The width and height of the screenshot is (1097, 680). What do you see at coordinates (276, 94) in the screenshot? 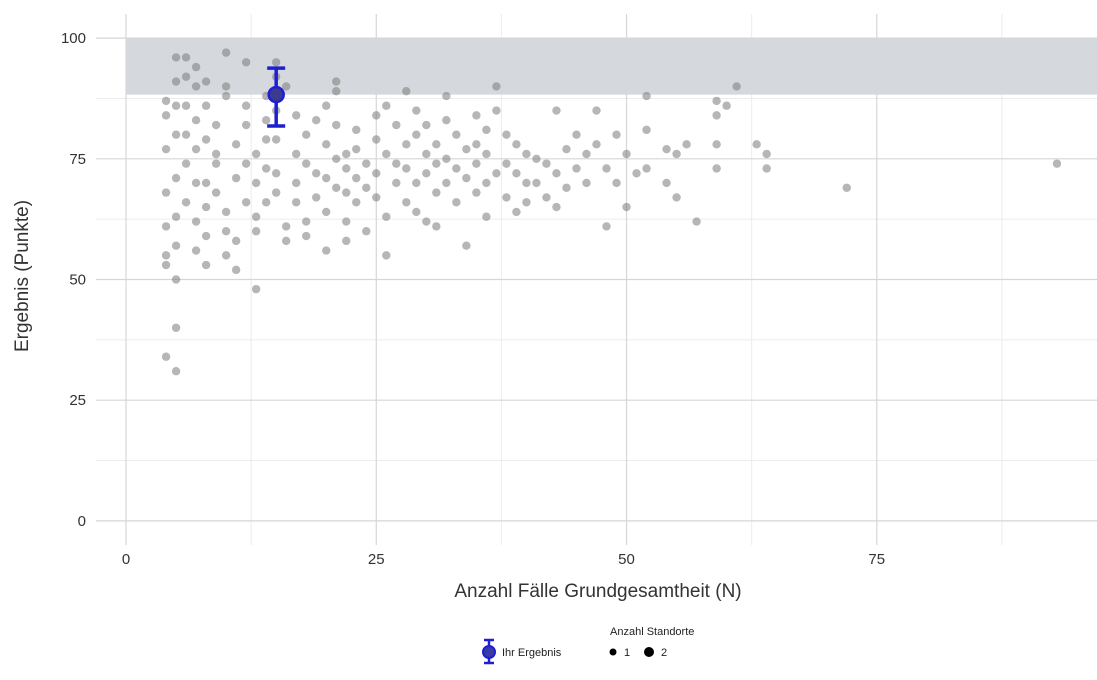
I see `highlight-point` at bounding box center [276, 94].